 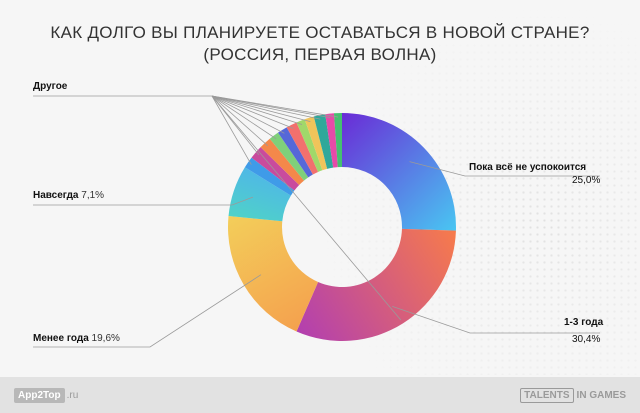 What do you see at coordinates (147, 311) in the screenshot?
I see `leader-less-year` at bounding box center [147, 311].